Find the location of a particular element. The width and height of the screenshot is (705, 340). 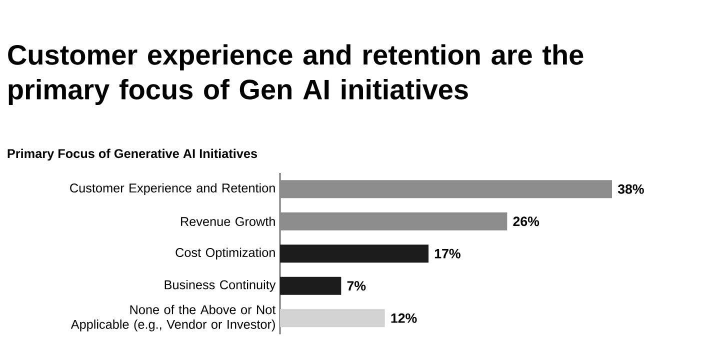

y-tick-label: None of the Above or Not Applicable (e.g., Vendor or Investor) is located at coordinates (173, 318).